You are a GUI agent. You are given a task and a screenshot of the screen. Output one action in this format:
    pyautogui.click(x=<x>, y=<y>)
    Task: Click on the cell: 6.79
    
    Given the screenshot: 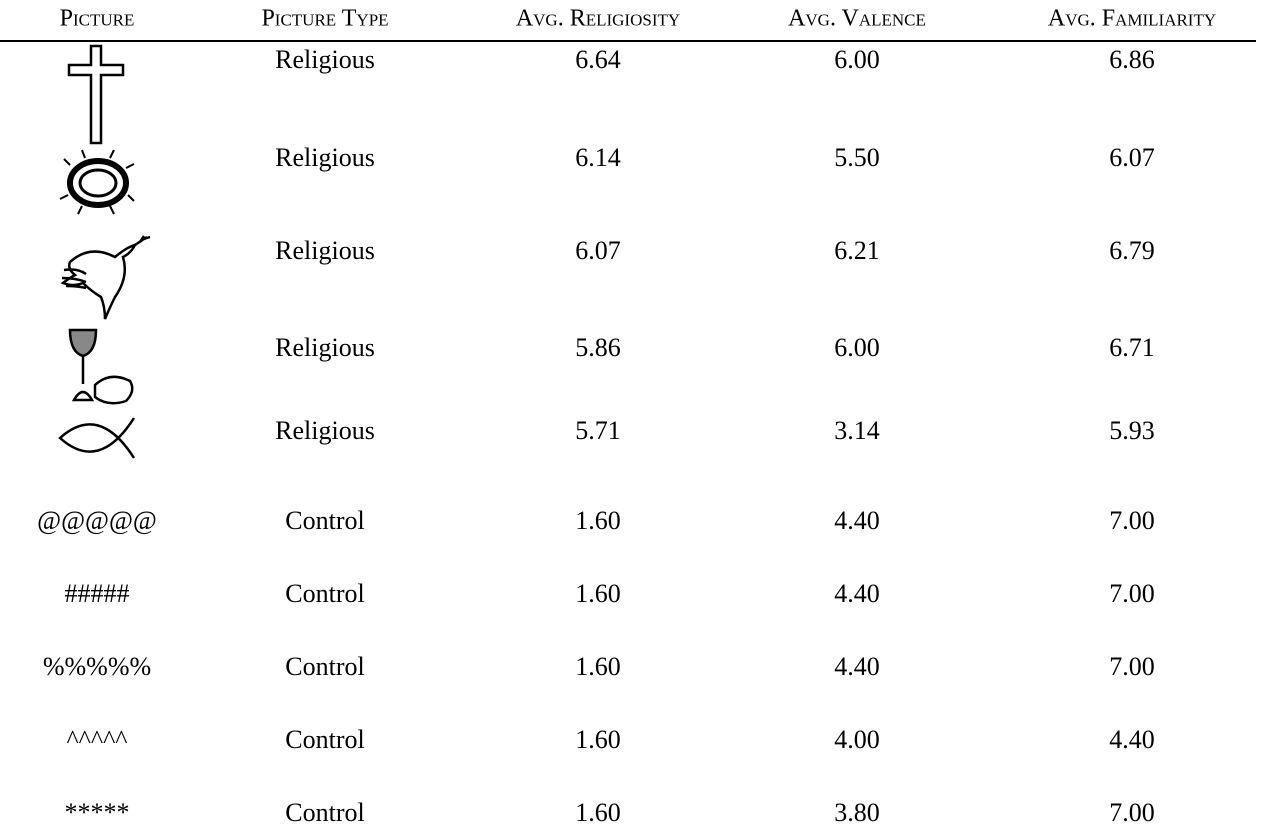 What is the action you would take?
    pyautogui.click(x=1132, y=250)
    